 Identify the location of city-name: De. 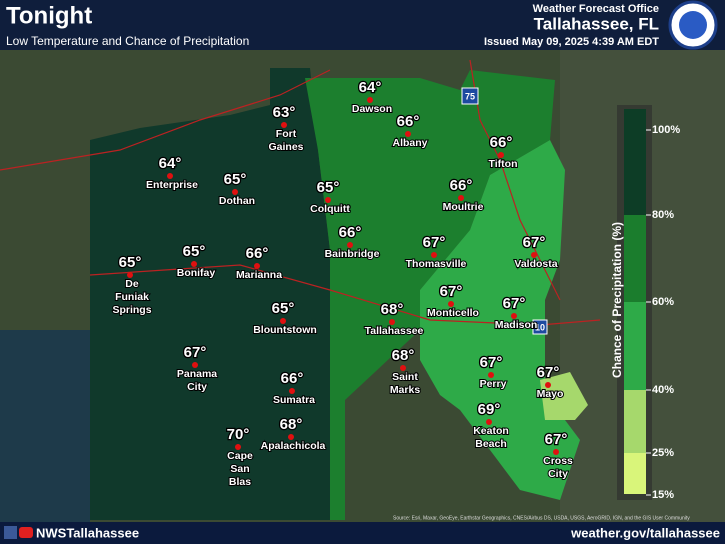
(132, 284).